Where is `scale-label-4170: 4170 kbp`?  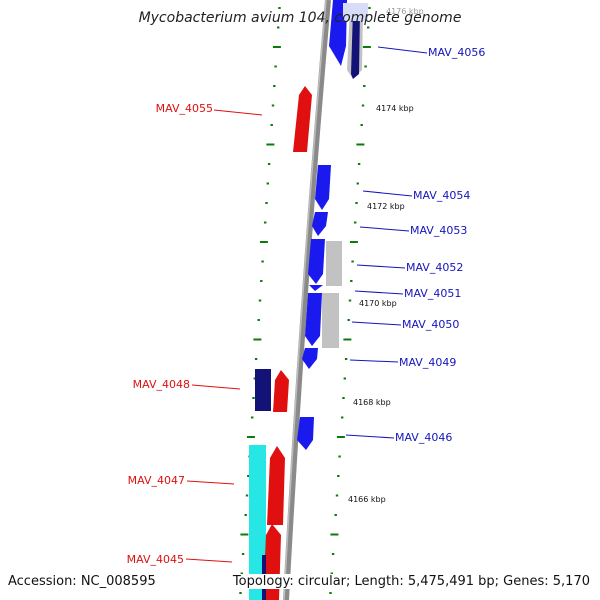 scale-label-4170: 4170 kbp is located at coordinates (378, 303).